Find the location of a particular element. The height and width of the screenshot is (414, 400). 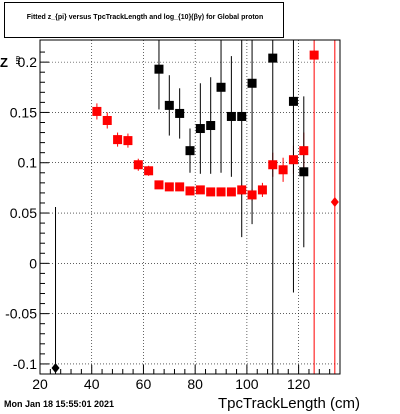

x-tick-label: 60 is located at coordinates (144, 384).